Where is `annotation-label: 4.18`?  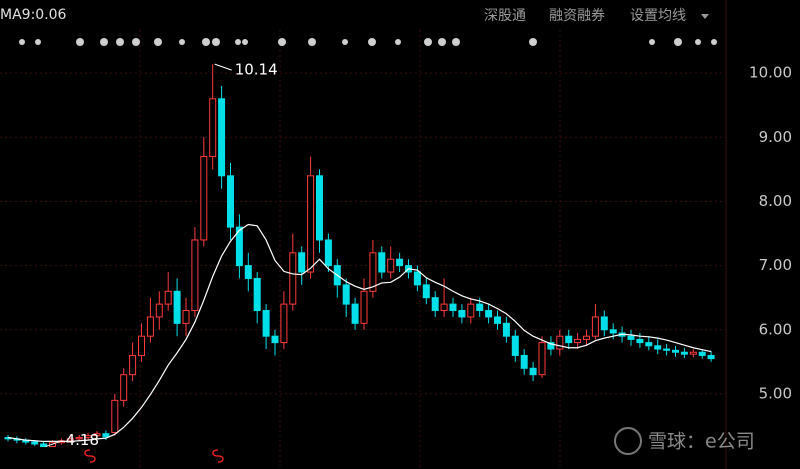
annotation-label: 4.18 is located at coordinates (82, 440).